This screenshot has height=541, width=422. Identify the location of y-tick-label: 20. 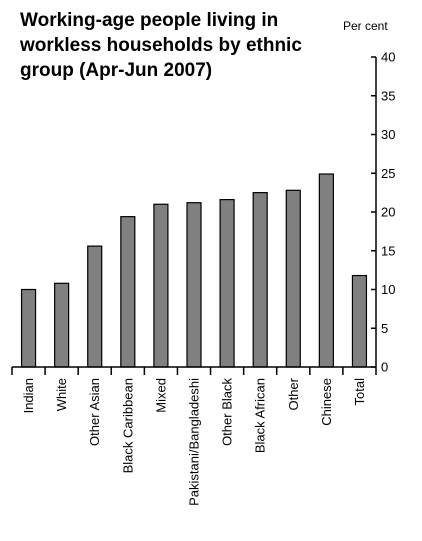
(388, 212).